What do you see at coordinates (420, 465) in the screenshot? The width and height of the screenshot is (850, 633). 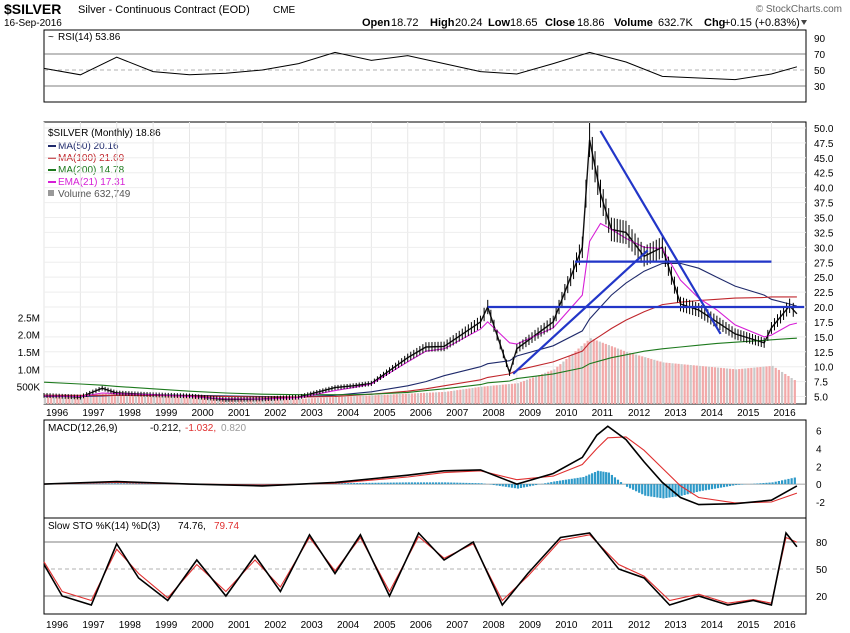 I see `macd-line` at bounding box center [420, 465].